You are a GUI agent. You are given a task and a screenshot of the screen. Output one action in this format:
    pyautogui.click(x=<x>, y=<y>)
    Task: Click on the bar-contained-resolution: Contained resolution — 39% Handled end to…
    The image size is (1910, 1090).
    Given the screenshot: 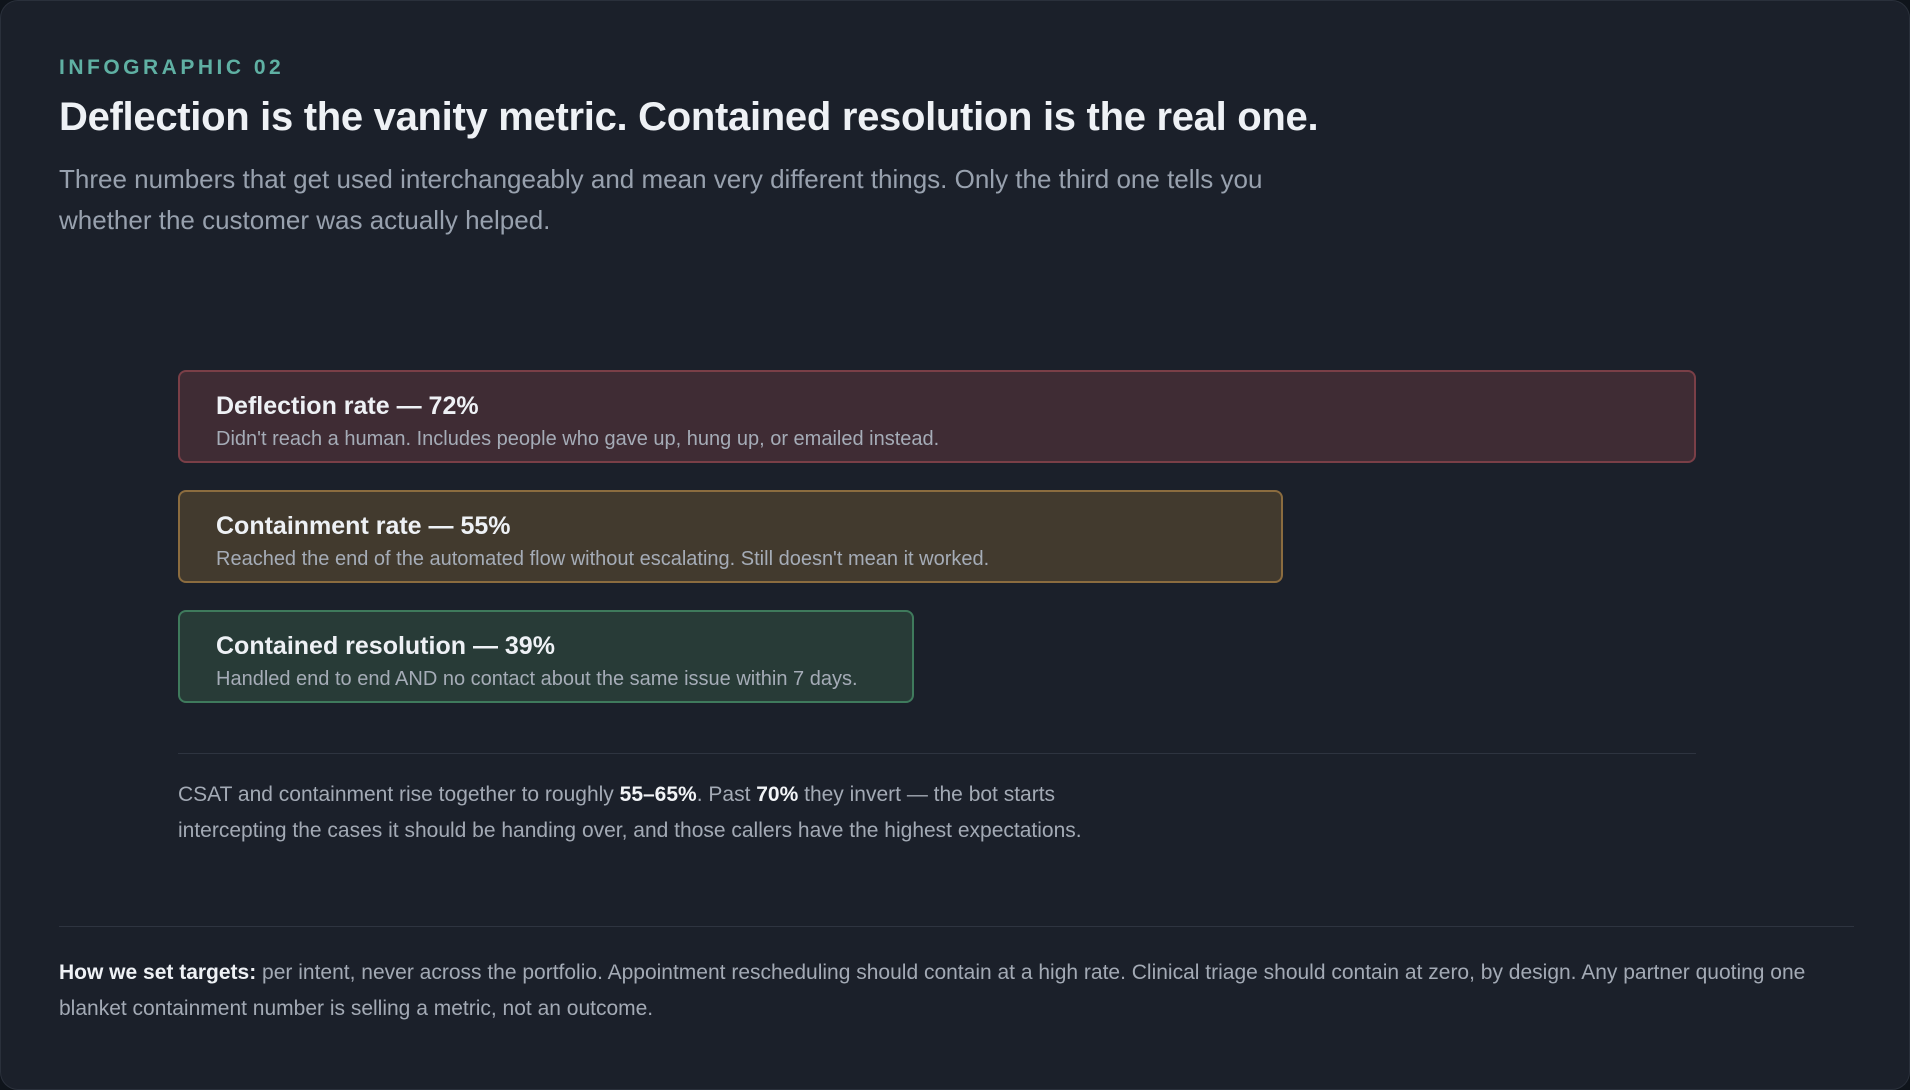 What is the action you would take?
    pyautogui.click(x=546, y=656)
    